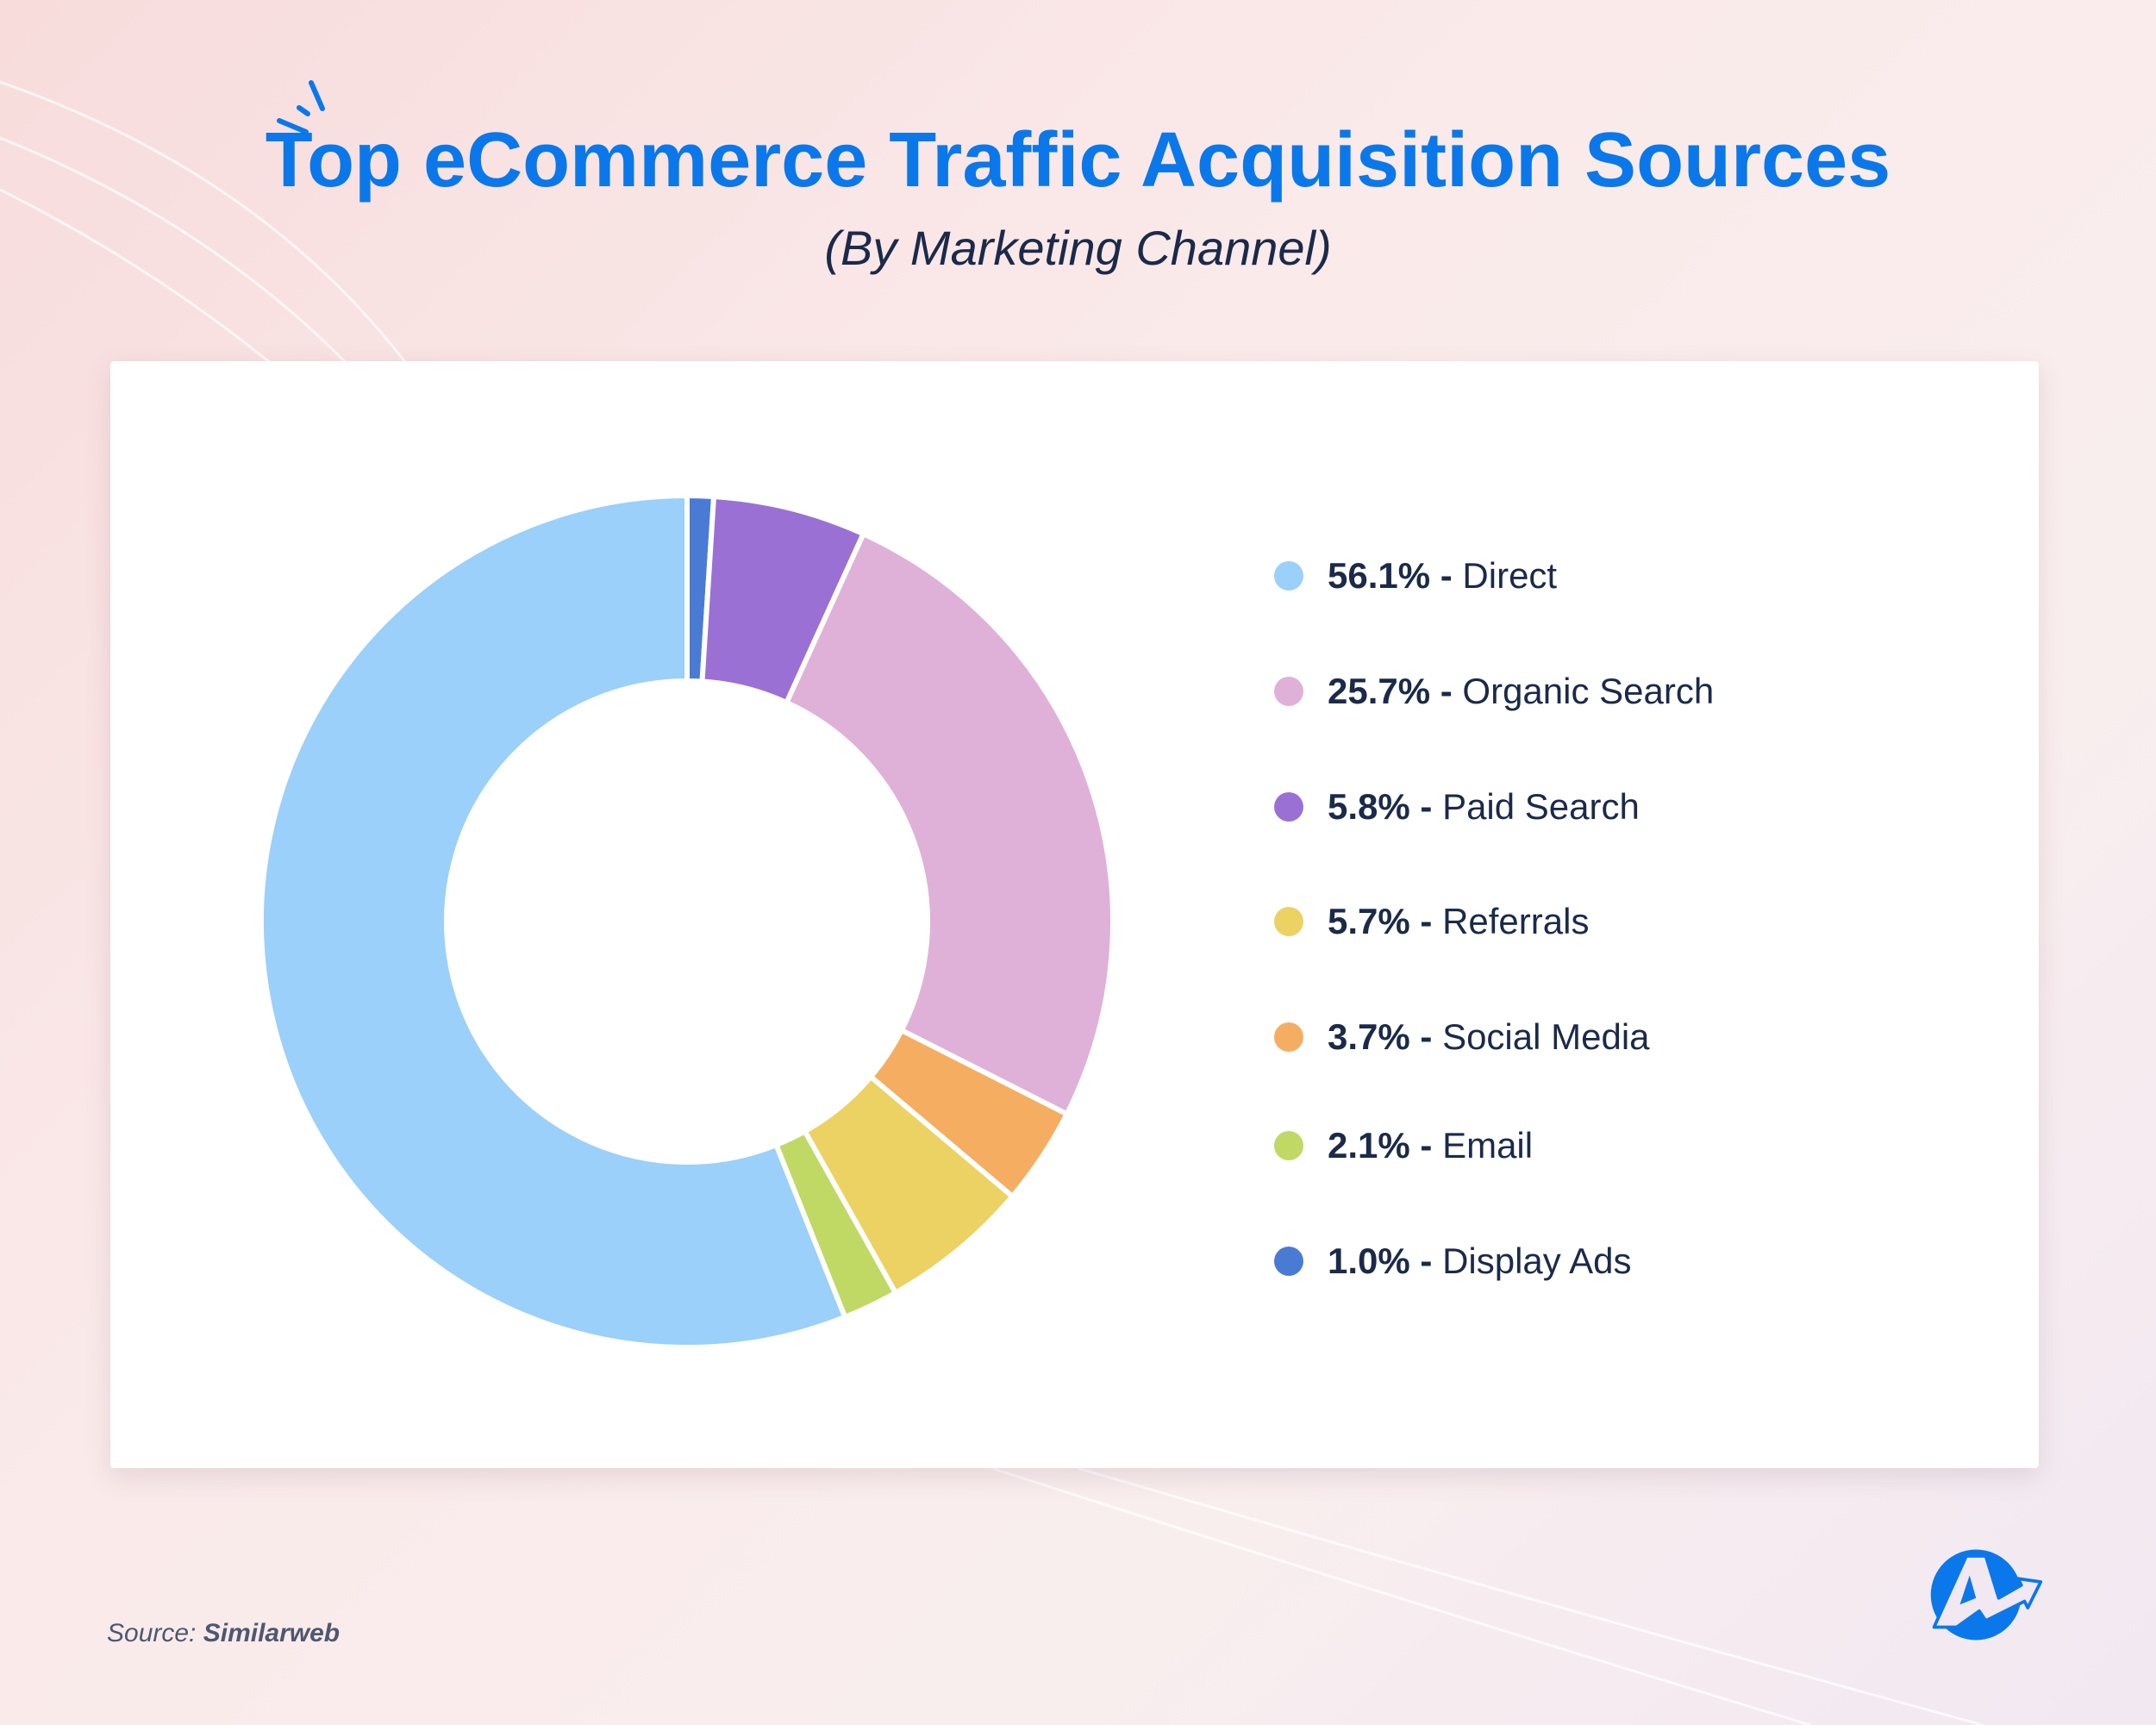  I want to click on legend-value: 25.7%, so click(1379, 691).